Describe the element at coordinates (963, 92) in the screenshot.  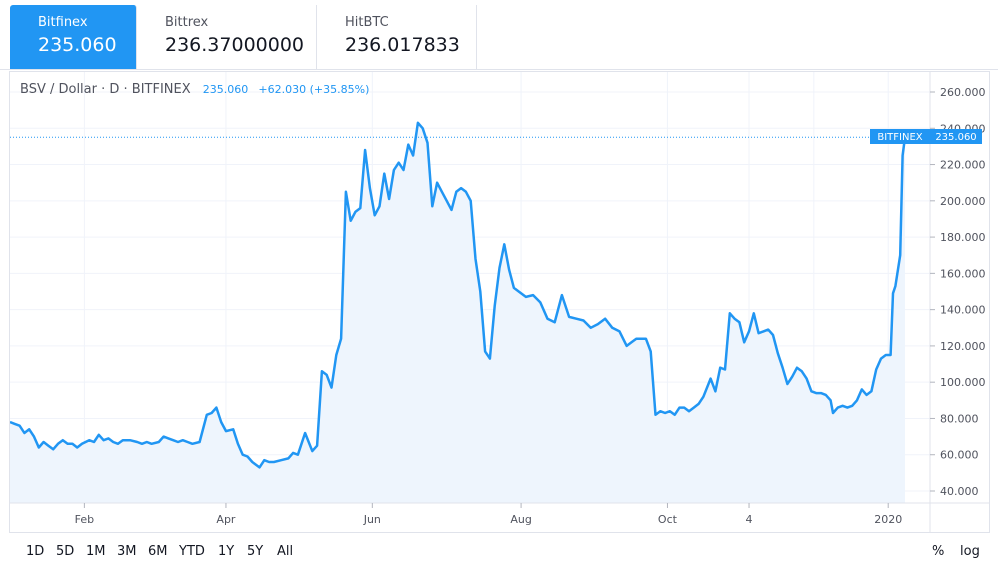
I see `y-tick-label: 260.000` at that location.